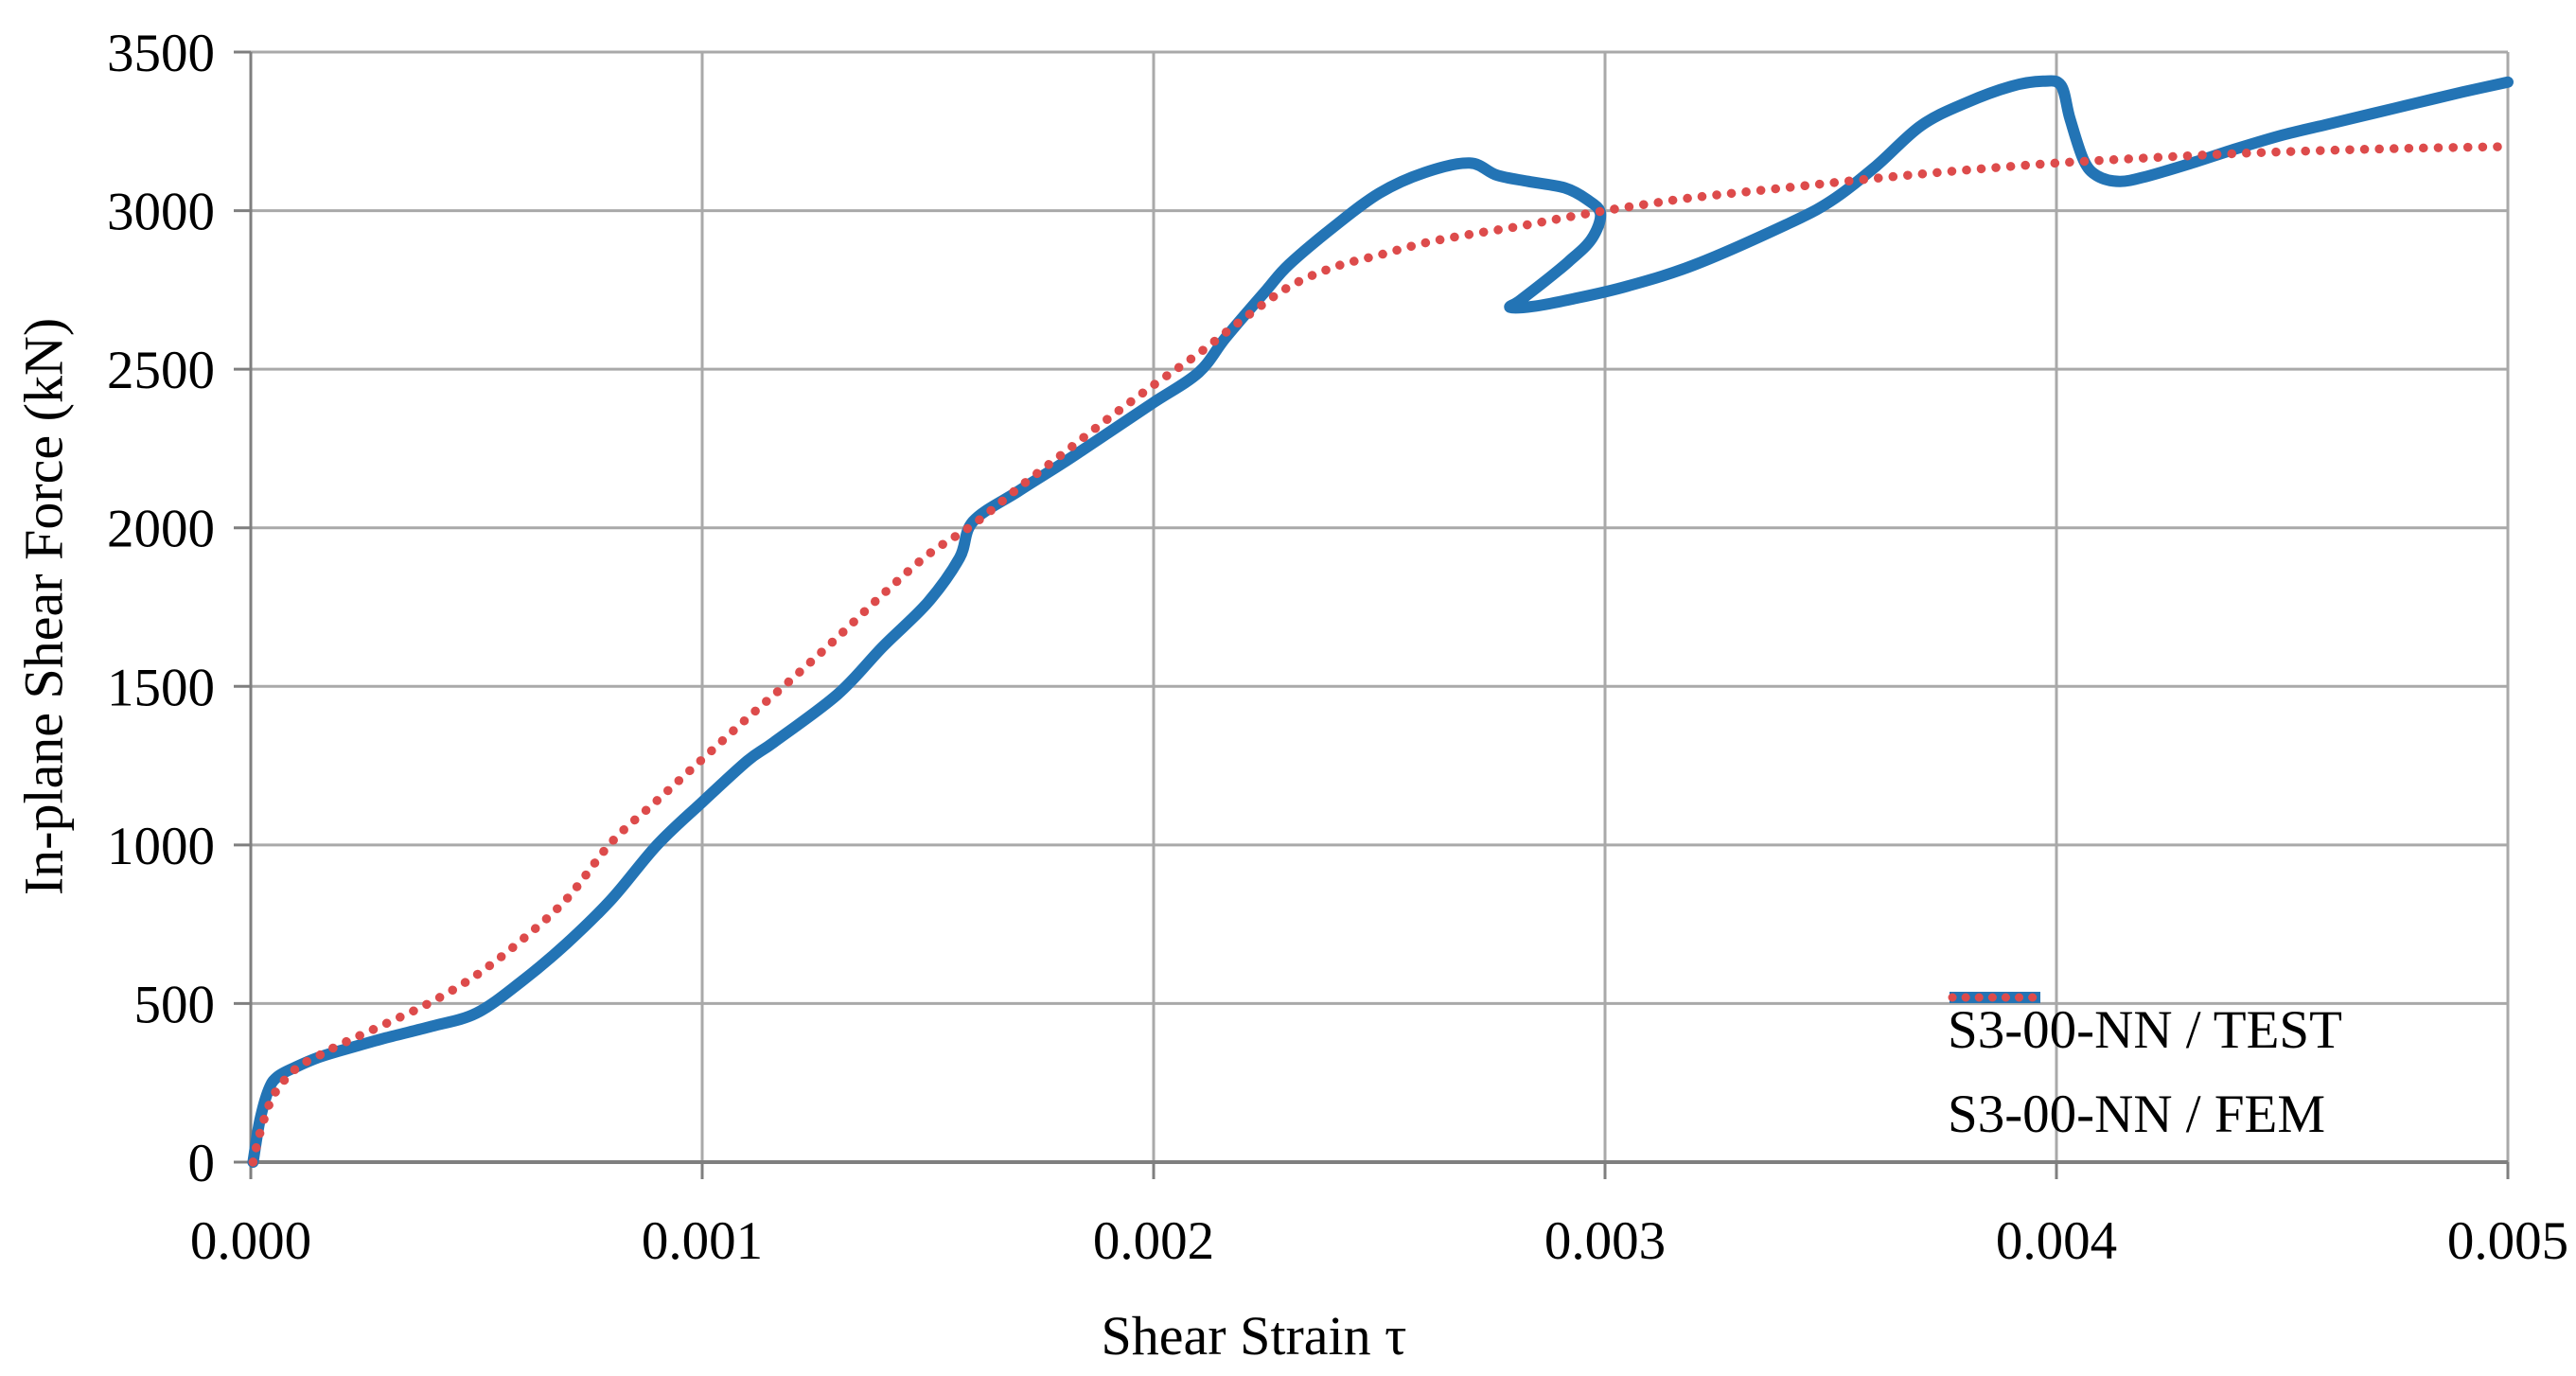 The height and width of the screenshot is (1376, 2576). What do you see at coordinates (202, 1163) in the screenshot?
I see `y-tick-label: 0` at bounding box center [202, 1163].